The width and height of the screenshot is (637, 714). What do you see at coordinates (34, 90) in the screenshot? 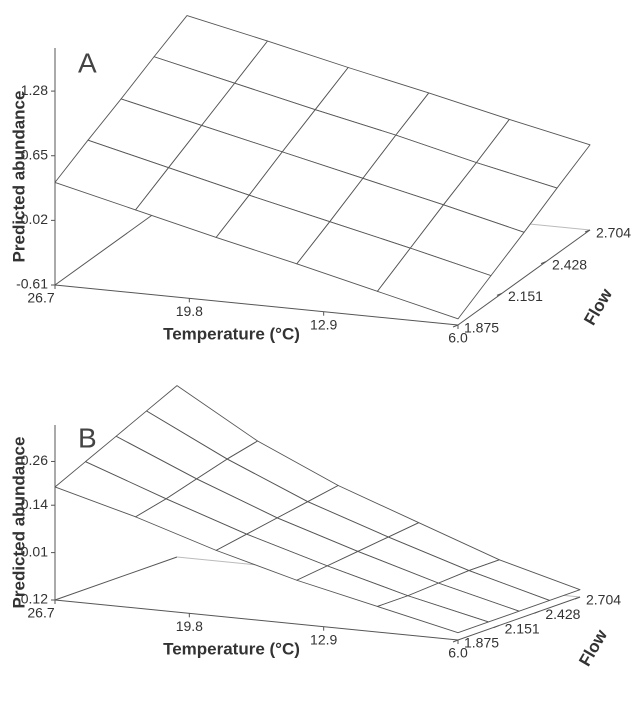
I see `z-tick-label: 1.28` at bounding box center [34, 90].